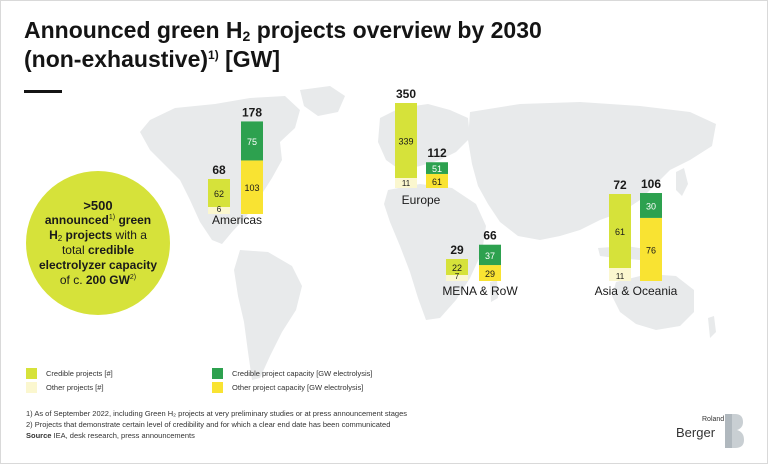 Image resolution: width=768 pixels, height=464 pixels. I want to click on bar-mena-row-credible-projects, so click(457, 267).